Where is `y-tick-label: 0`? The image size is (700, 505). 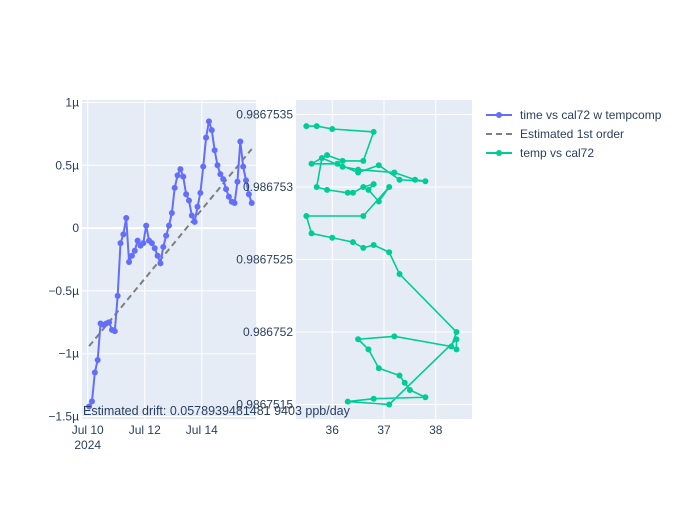
y-tick-label: 0 is located at coordinates (75, 228).